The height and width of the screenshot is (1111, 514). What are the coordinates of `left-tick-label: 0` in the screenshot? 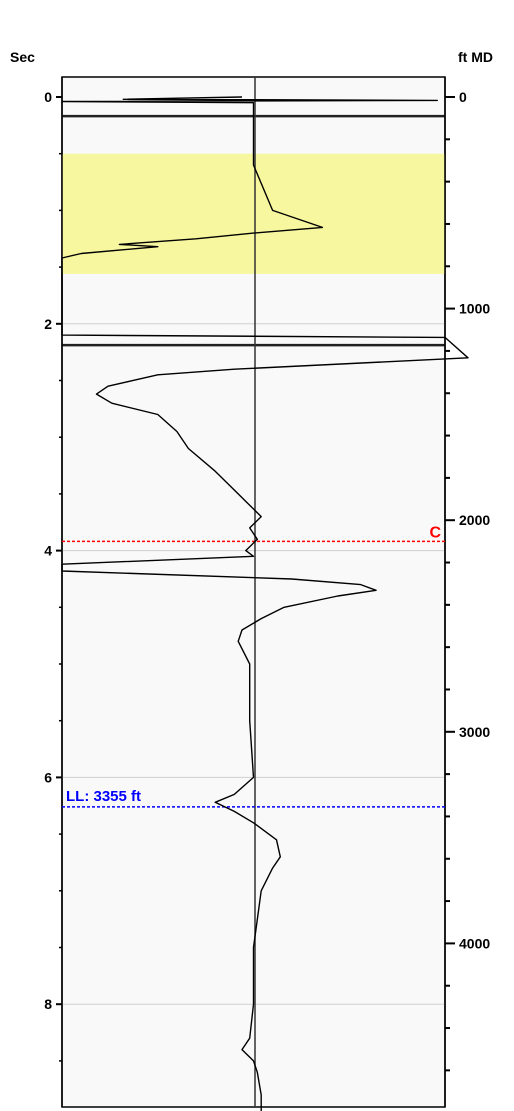 It's located at (48, 97).